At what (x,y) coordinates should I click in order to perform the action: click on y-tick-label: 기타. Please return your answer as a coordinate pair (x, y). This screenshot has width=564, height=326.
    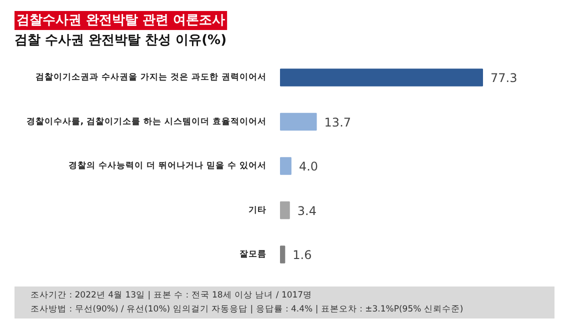
    Looking at the image, I should click on (257, 210).